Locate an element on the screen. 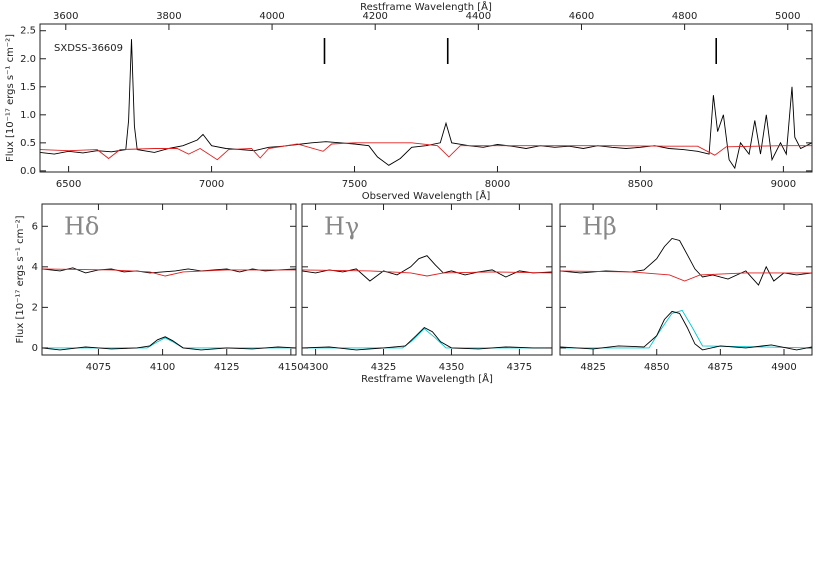 This screenshot has width=830, height=581. x-tick-label: 4300 is located at coordinates (315, 367).